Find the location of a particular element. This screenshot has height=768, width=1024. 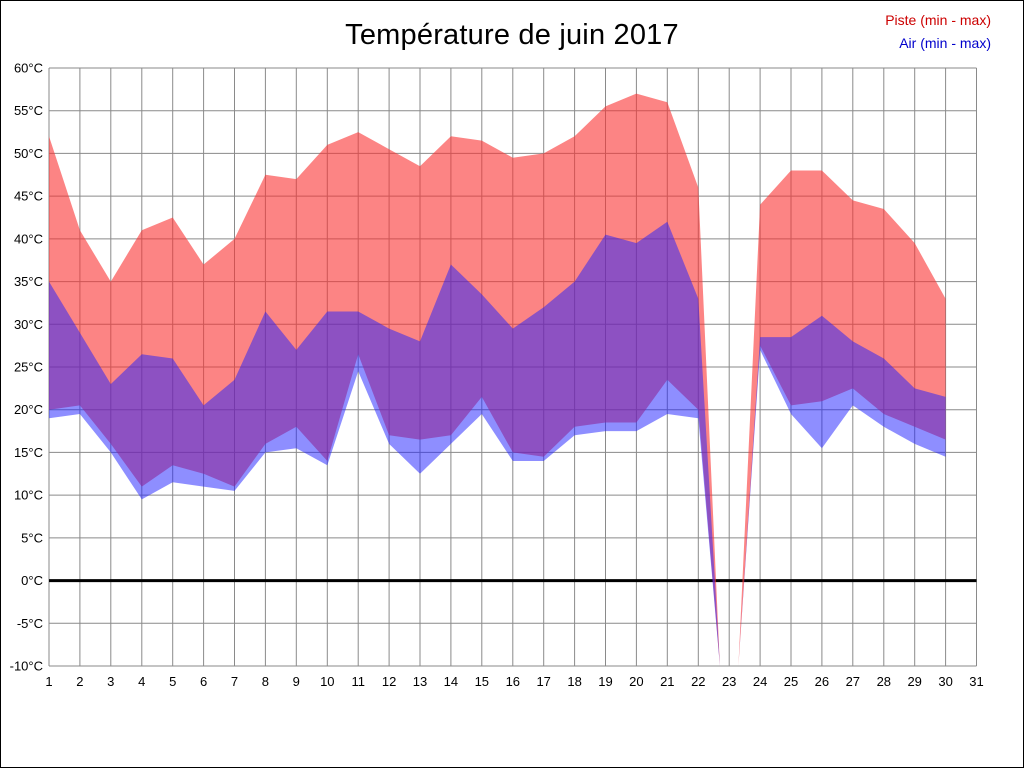

x-tick-label: 19 is located at coordinates (605, 681).